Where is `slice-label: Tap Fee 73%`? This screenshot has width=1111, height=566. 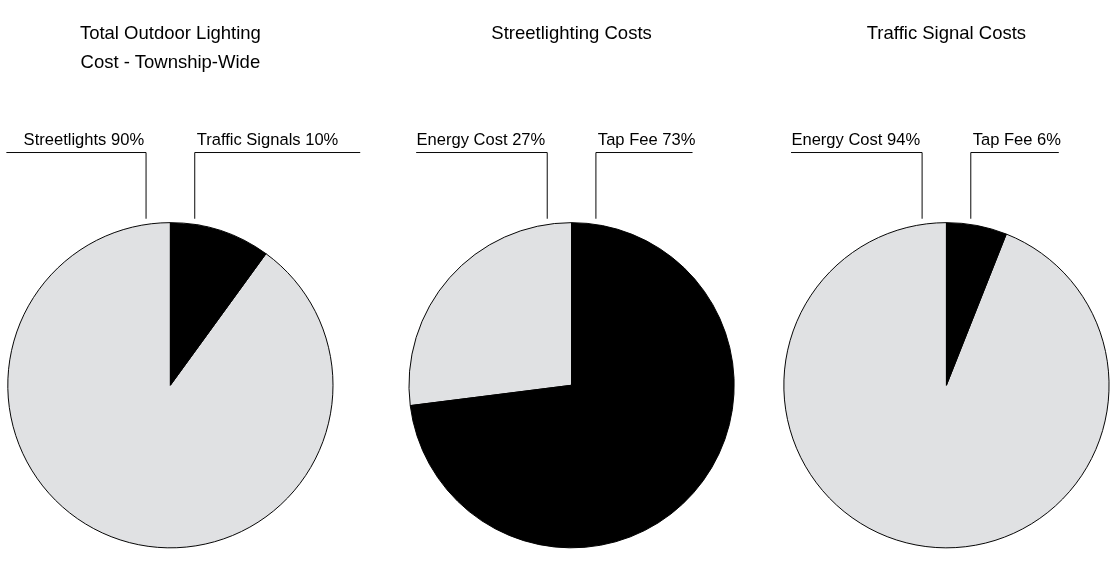 slice-label: Tap Fee 73% is located at coordinates (646, 139).